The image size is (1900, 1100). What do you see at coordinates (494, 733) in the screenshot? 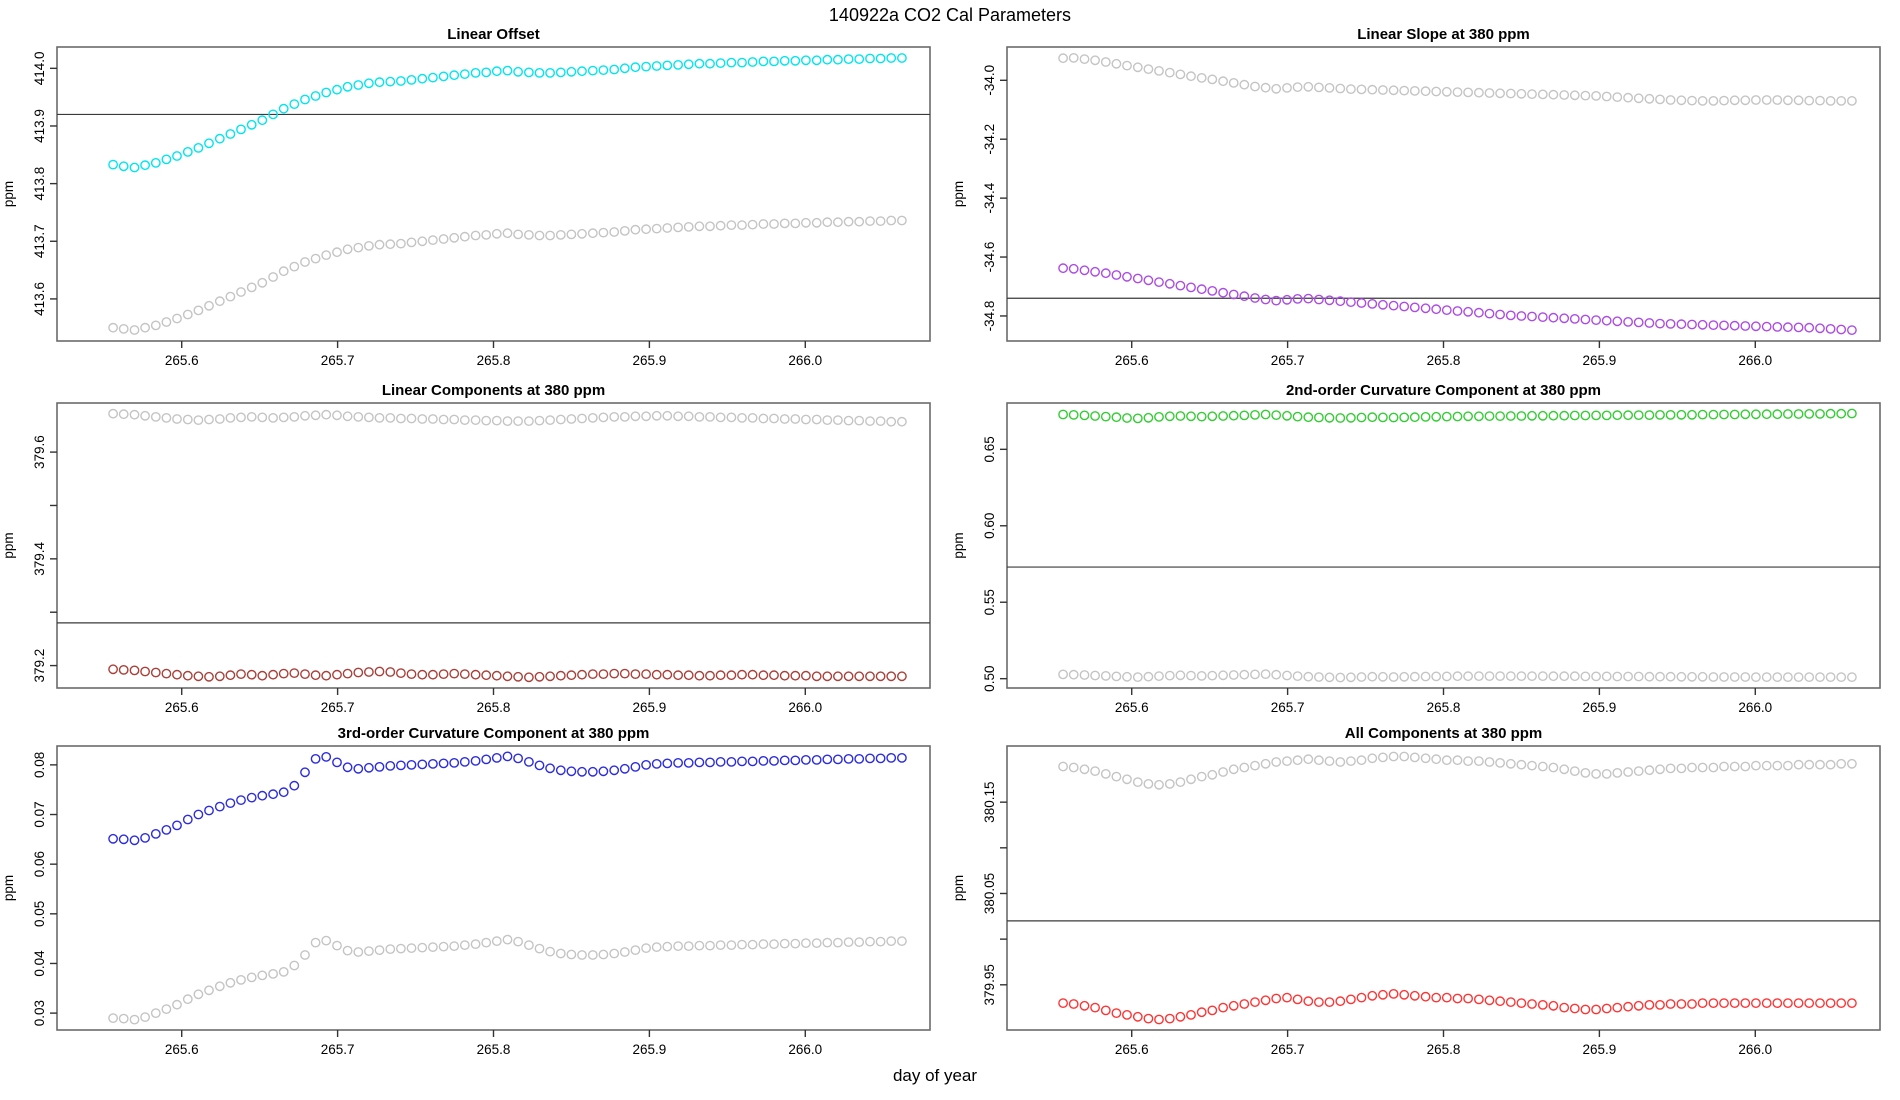
I see `panel-title: 3rd-order Curvature Component at 380 ppm` at bounding box center [494, 733].